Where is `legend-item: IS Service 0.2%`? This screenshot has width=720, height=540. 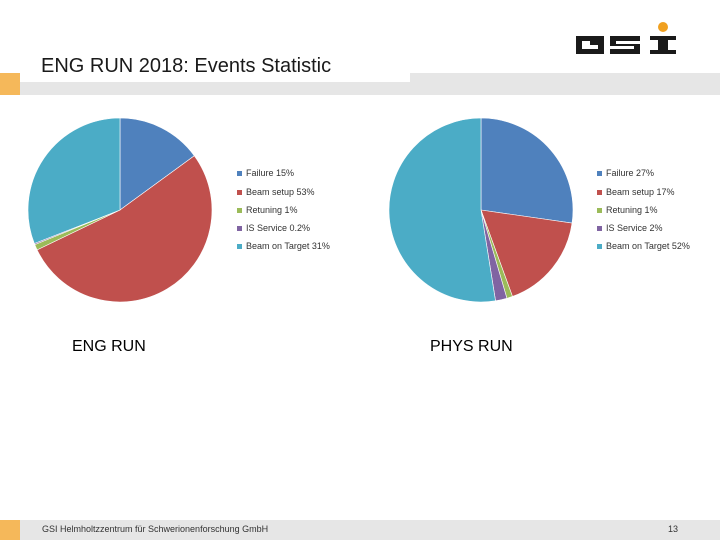
legend-item: IS Service 0.2% is located at coordinates (273, 228).